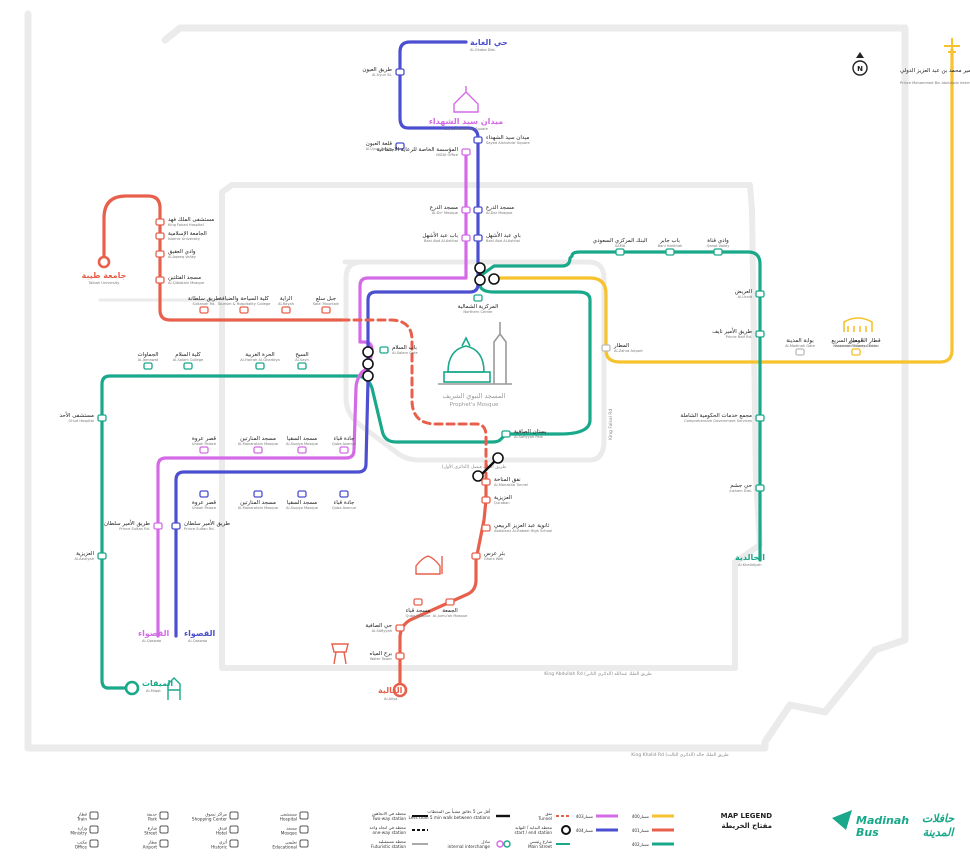 This screenshot has height=856, width=970. Describe the element at coordinates (478, 476) in the screenshot. I see `interchange-manakha` at that location.